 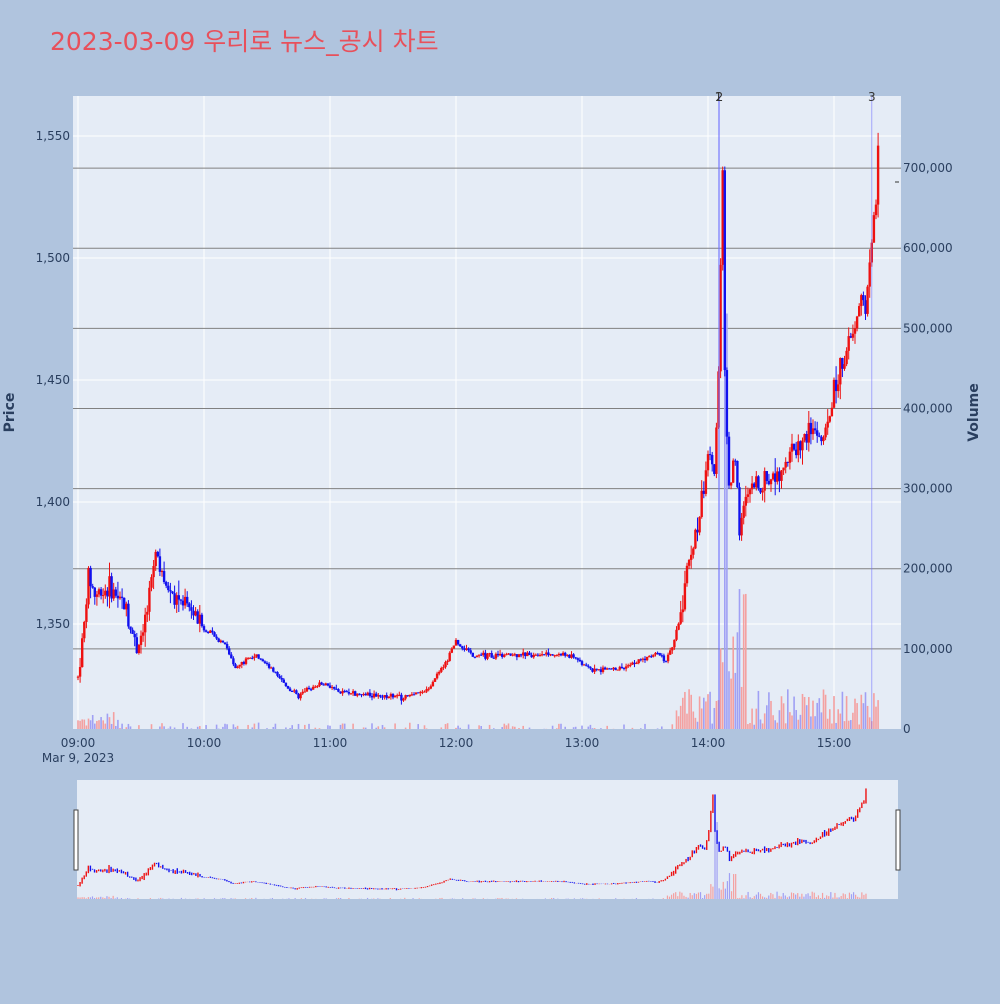 I want to click on price-tick-label: 1,450, so click(x=53, y=380).